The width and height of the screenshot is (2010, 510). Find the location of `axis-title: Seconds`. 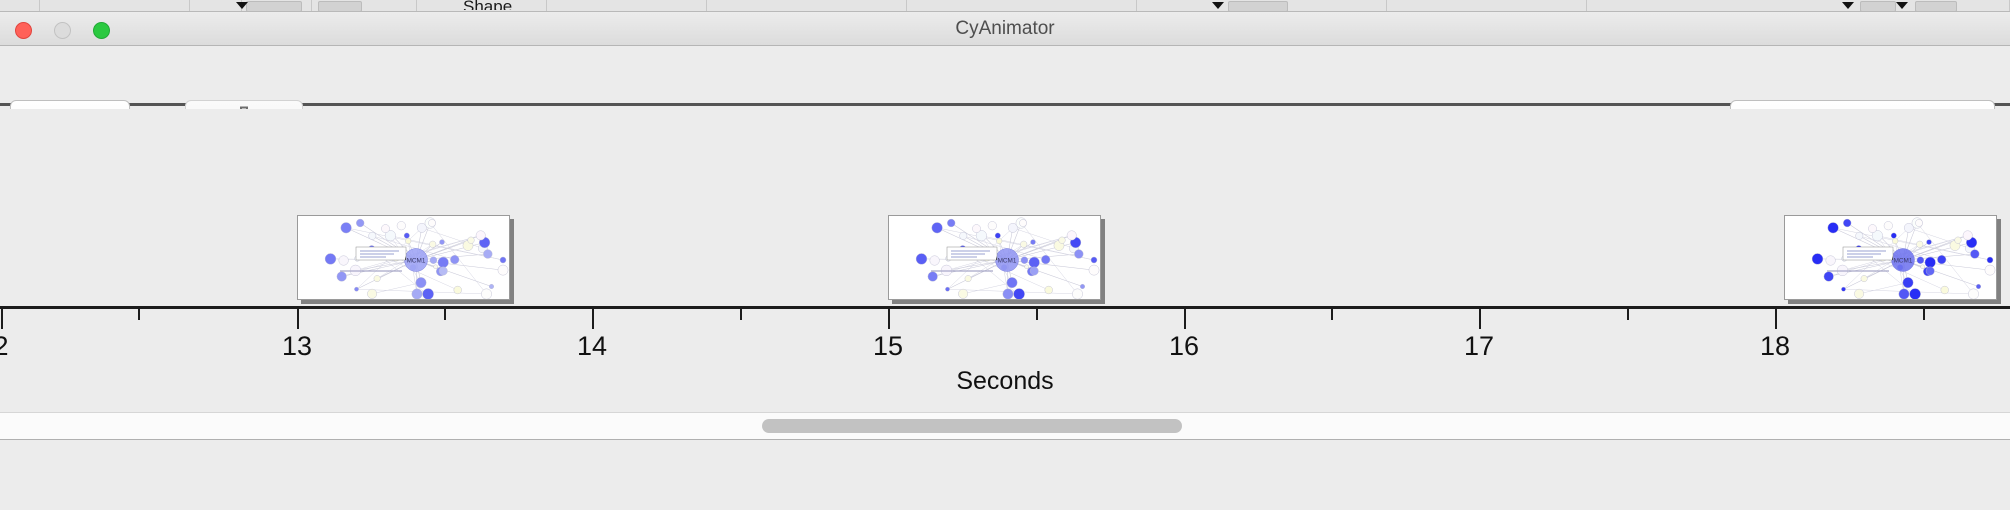

axis-title: Seconds is located at coordinates (1005, 381).